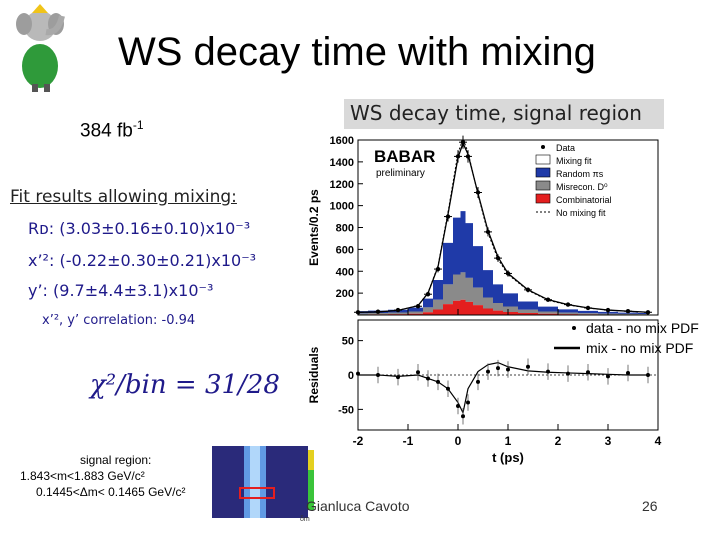  Describe the element at coordinates (138, 125) in the screenshot. I see `luminosity-exponent: -1` at that location.